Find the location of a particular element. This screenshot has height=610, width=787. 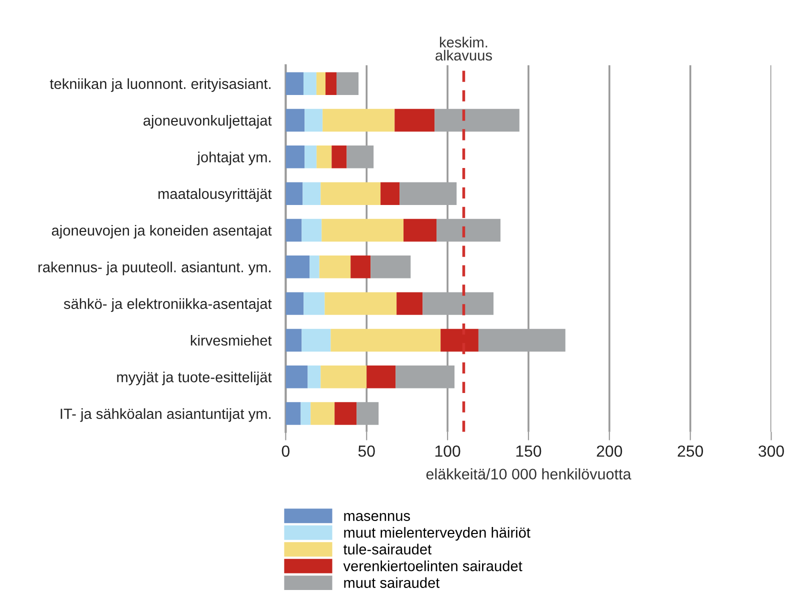

y-tick-label: kirvesmiehet is located at coordinates (231, 340).